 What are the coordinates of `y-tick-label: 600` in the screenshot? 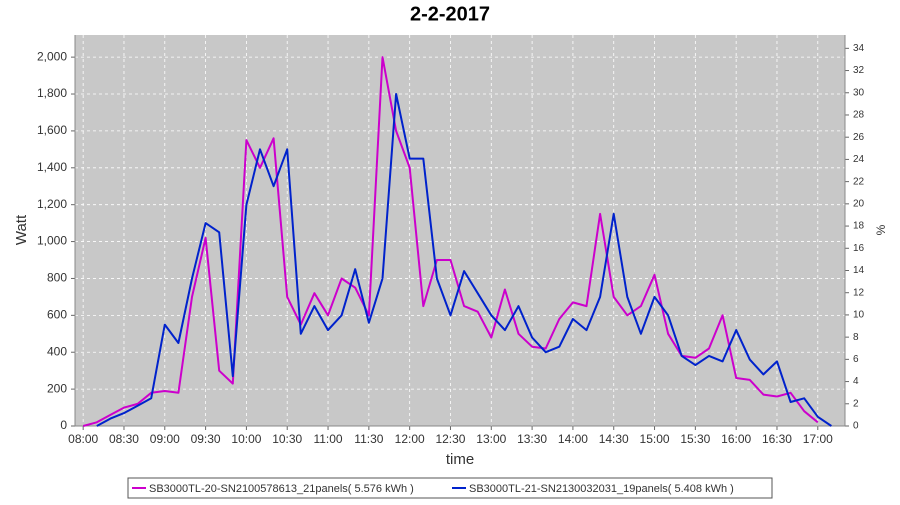 It's located at (57, 315).